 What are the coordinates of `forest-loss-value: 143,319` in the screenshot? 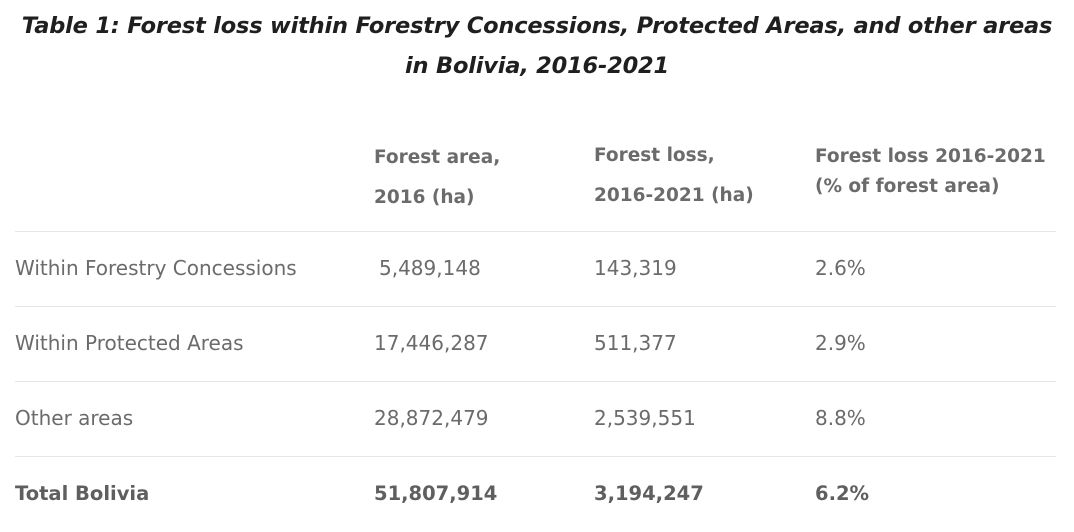 It's located at (635, 268).